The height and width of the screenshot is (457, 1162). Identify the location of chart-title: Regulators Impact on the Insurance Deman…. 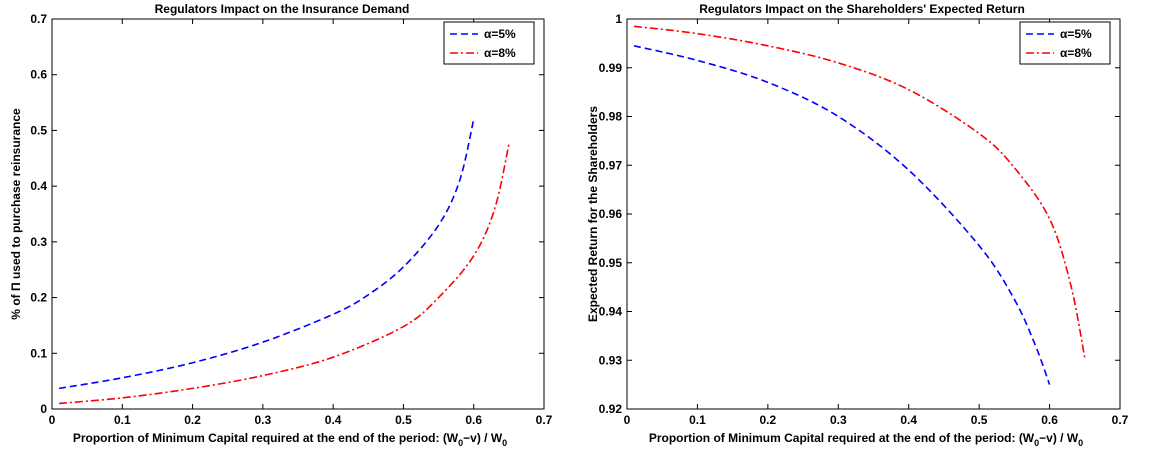
(282, 9).